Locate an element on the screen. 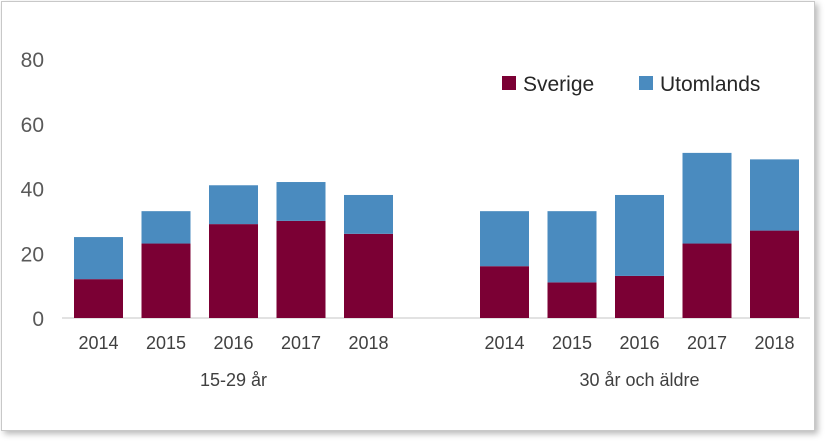 This screenshot has width=826, height=442. legend-swatch-sverige is located at coordinates (509, 83).